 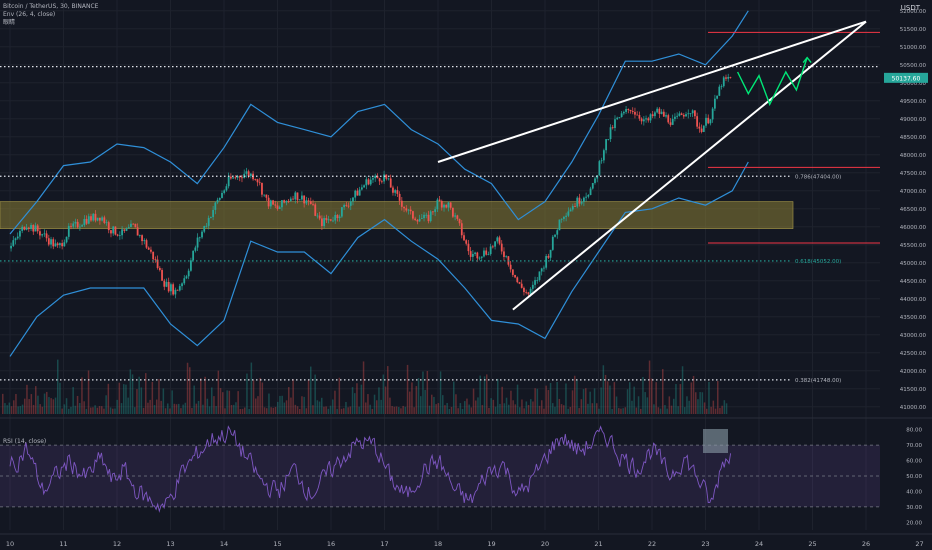 What do you see at coordinates (491, 544) in the screenshot?
I see `time-tick-label: 19` at bounding box center [491, 544].